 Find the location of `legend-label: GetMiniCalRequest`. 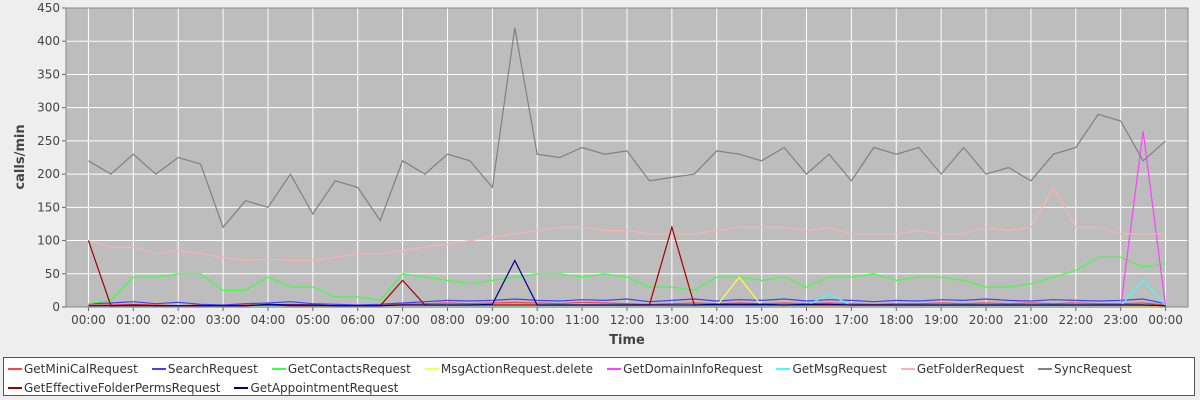

legend-label: GetMiniCalRequest is located at coordinates (81, 368).